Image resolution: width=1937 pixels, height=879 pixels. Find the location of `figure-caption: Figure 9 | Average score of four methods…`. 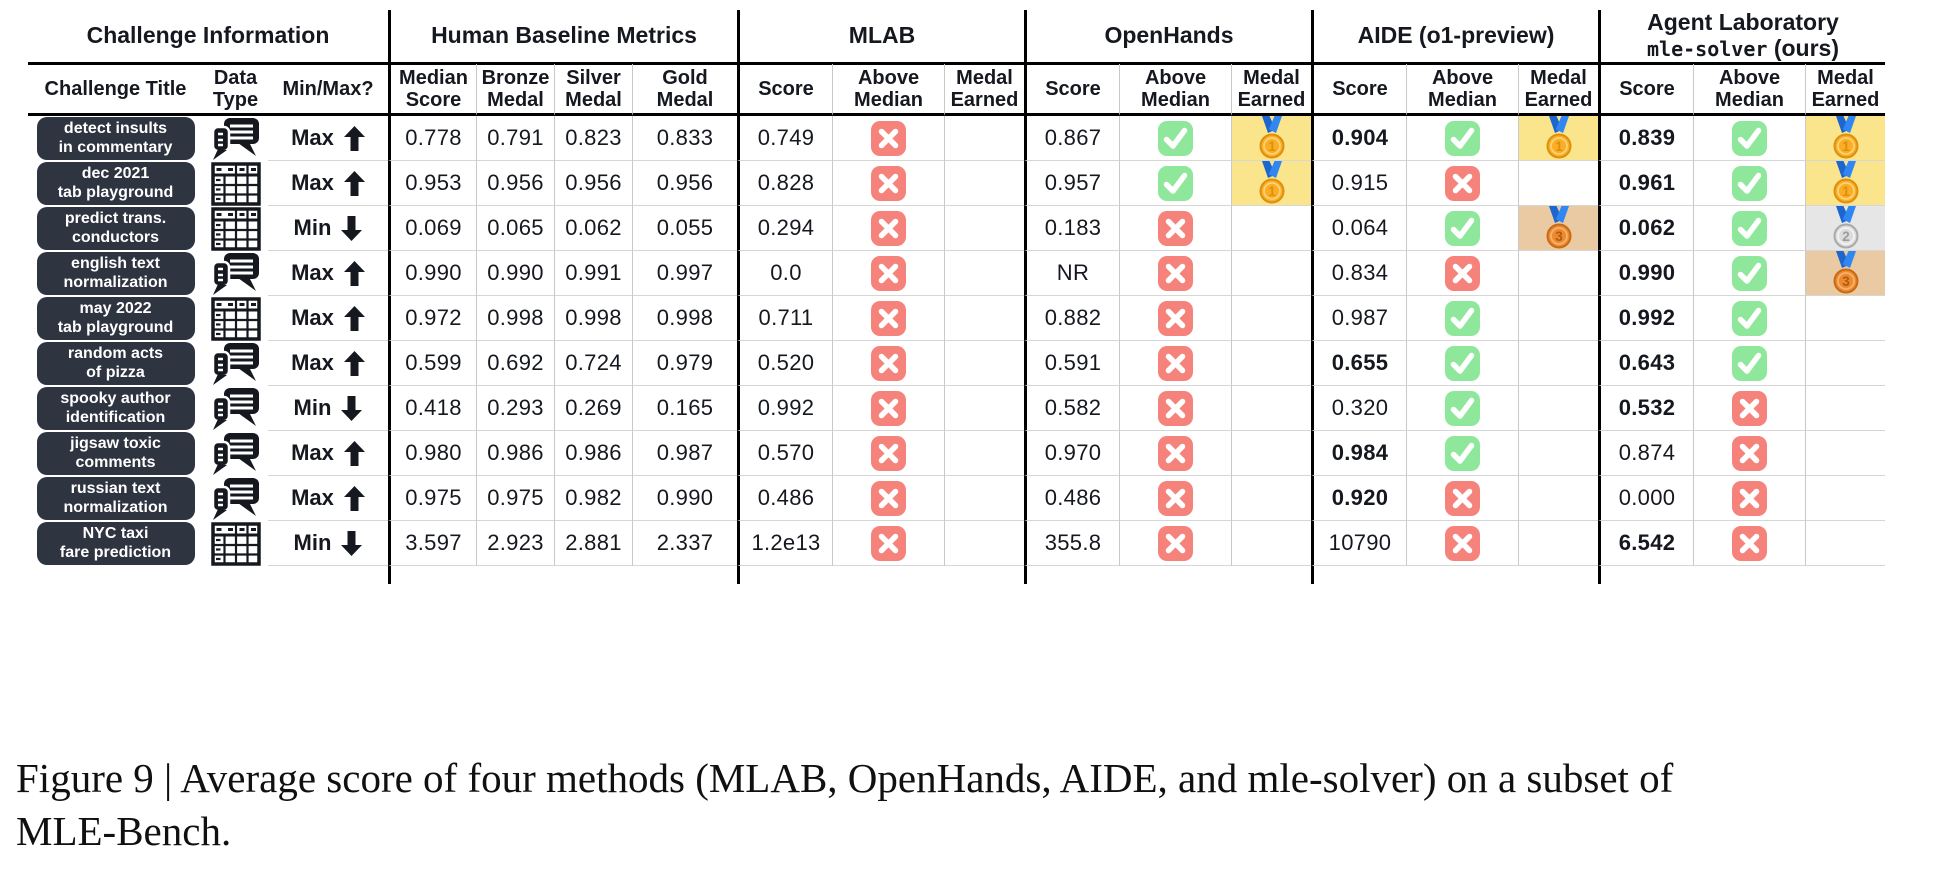

figure-caption: Figure 9 | Average score of four methods… is located at coordinates (971, 805).